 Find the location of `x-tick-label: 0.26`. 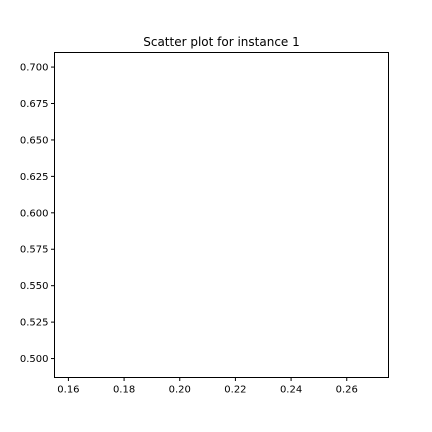

x-tick-label: 0.26 is located at coordinates (347, 390).